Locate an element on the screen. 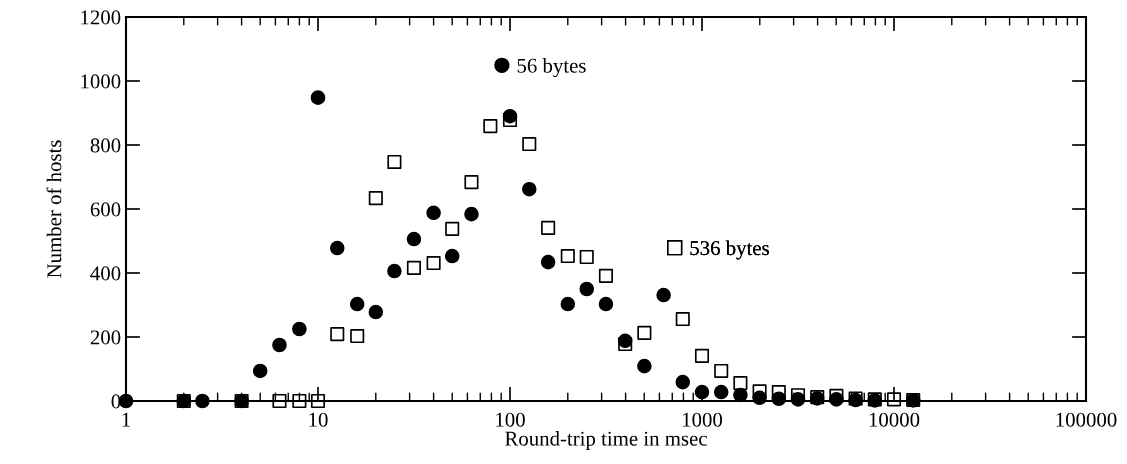  x-tick-label: 10000 is located at coordinates (894, 419).